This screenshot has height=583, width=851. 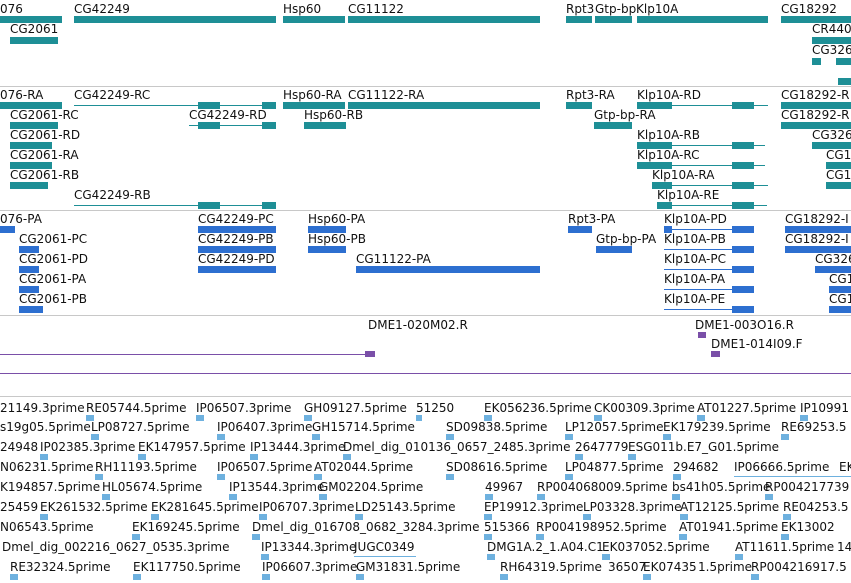 I want to click on est-label: RE32324.5prime, so click(x=60, y=567).